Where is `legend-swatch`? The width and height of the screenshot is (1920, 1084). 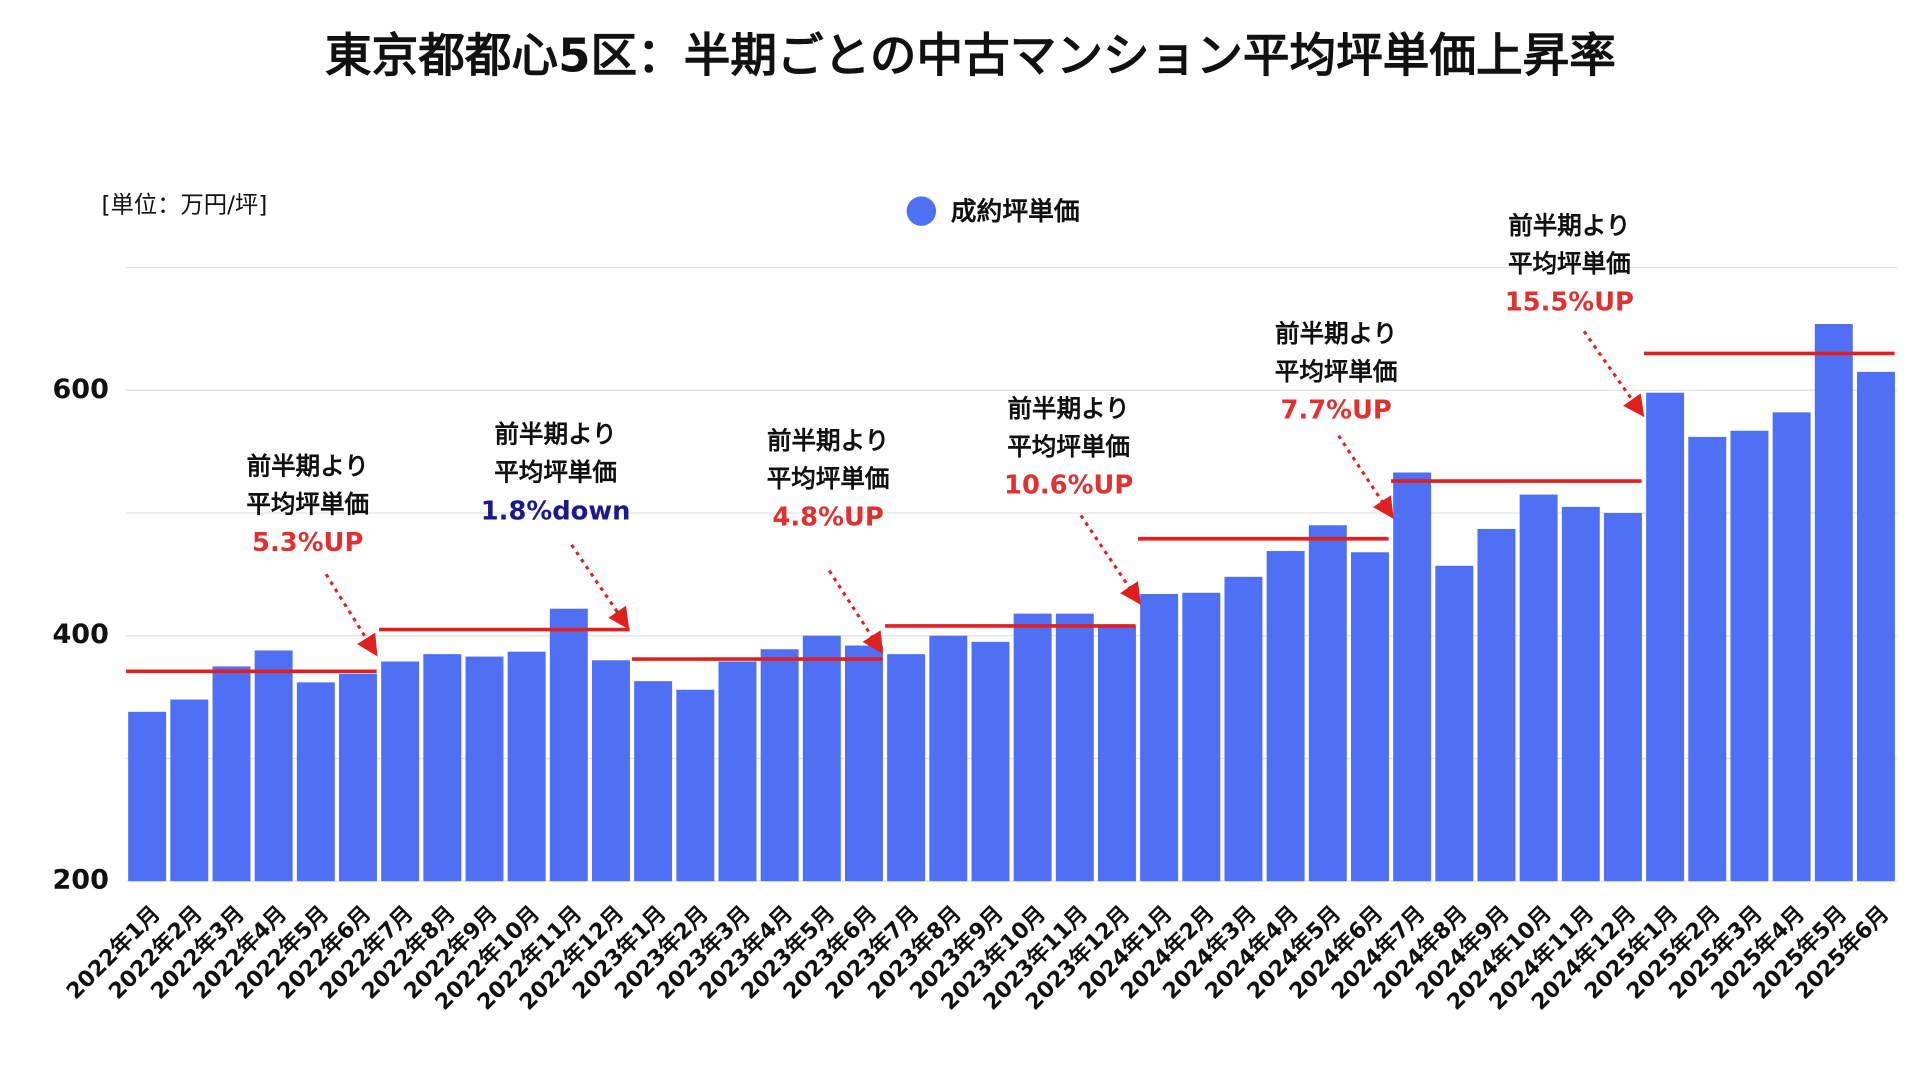
legend-swatch is located at coordinates (921, 211).